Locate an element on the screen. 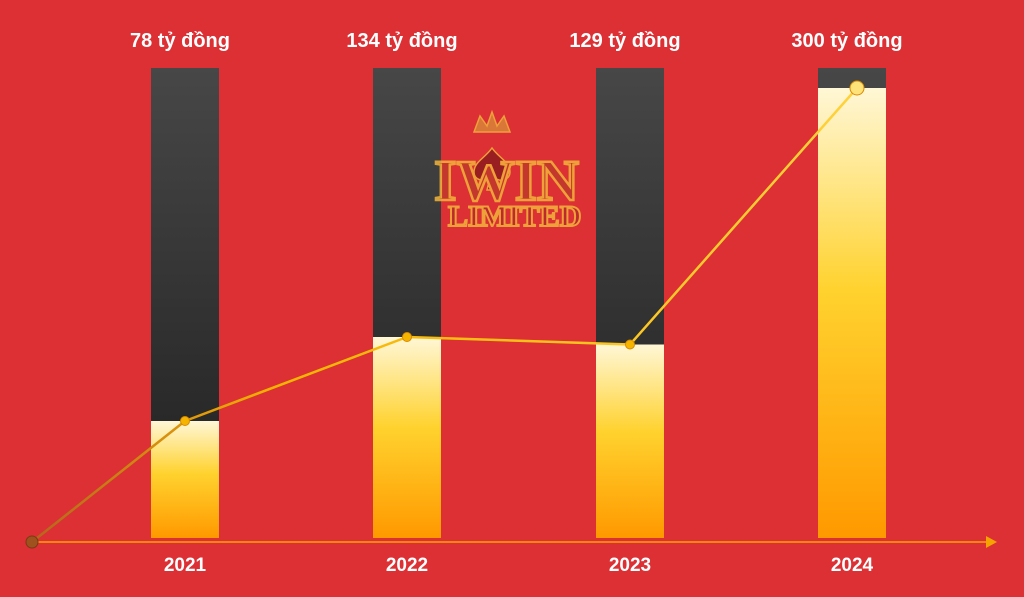  crown-spade-icon is located at coordinates (492, 150).